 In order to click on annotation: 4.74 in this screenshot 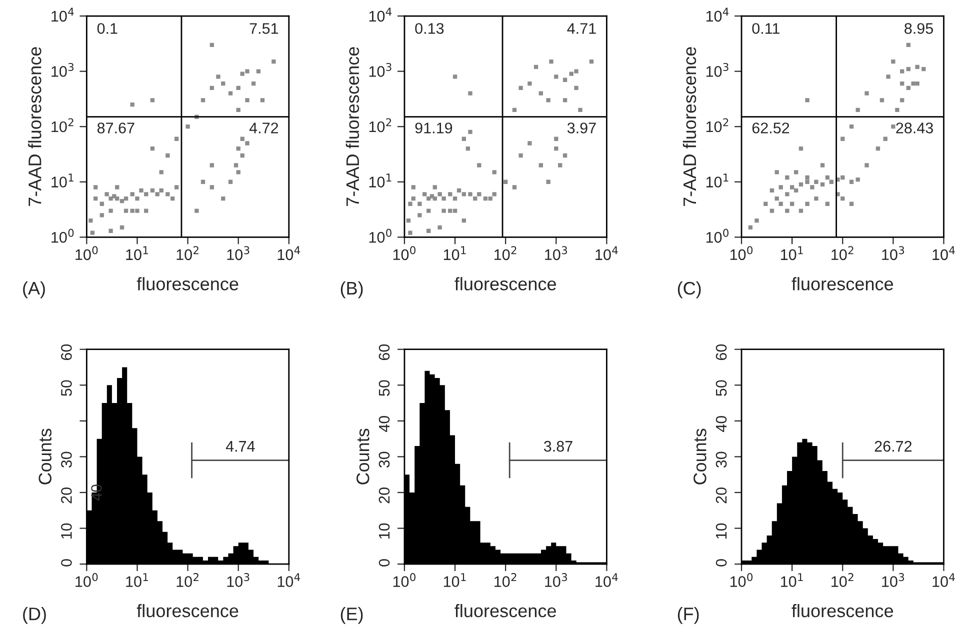, I will do `click(240, 446)`.